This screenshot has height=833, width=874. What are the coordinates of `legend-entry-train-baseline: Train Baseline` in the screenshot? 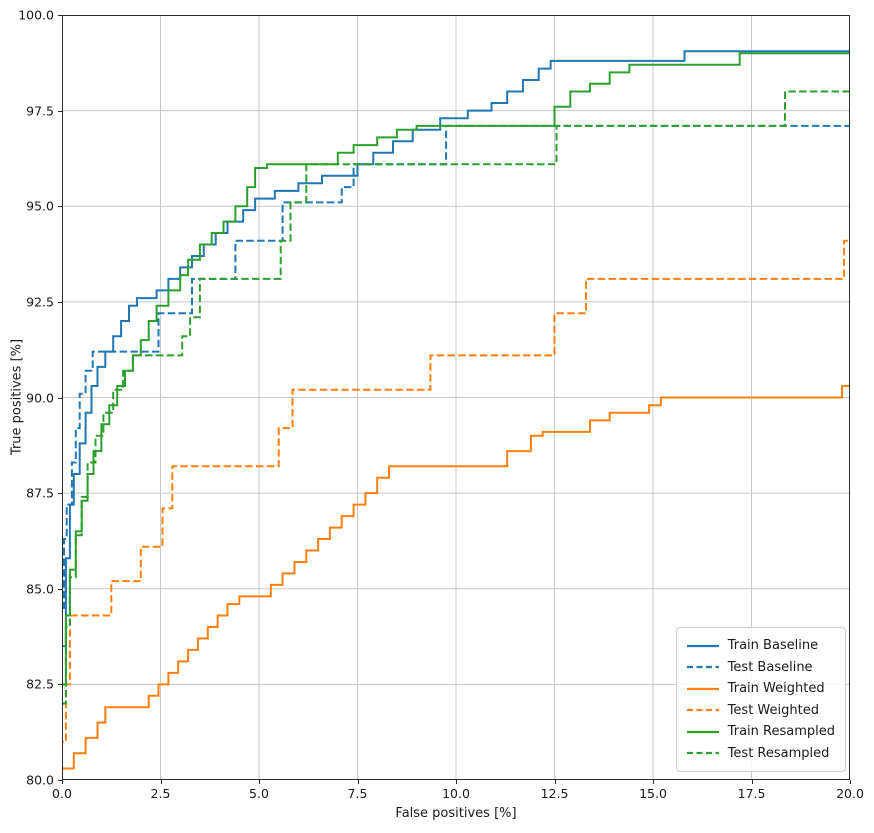 It's located at (760, 646).